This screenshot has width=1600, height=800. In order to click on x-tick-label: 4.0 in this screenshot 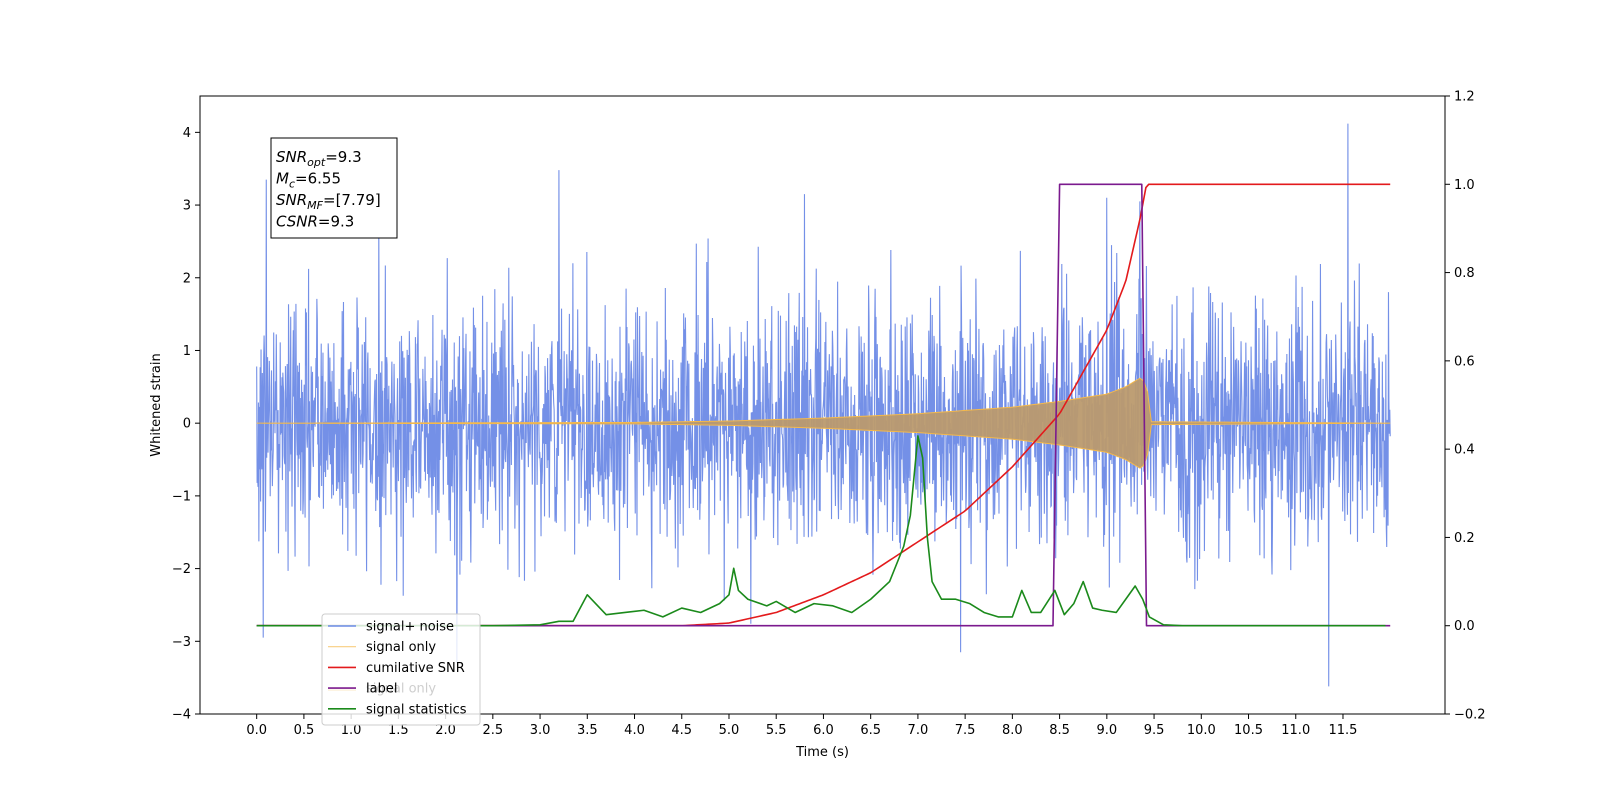, I will do `click(634, 730)`.